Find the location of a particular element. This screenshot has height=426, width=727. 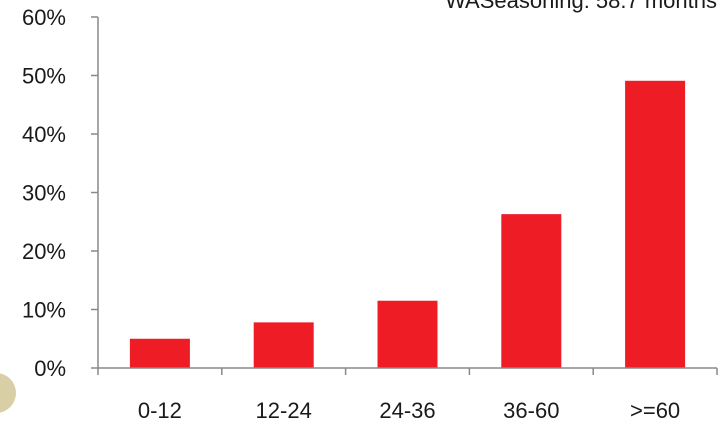

x-tick-label: 36-60 is located at coordinates (531, 410).